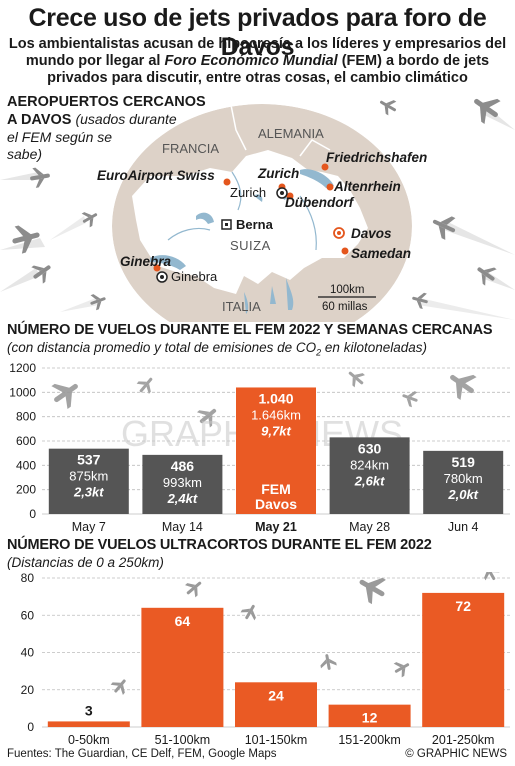 This screenshot has width=515, height=766. I want to click on country-label-switzerland: SUIZA, so click(250, 245).